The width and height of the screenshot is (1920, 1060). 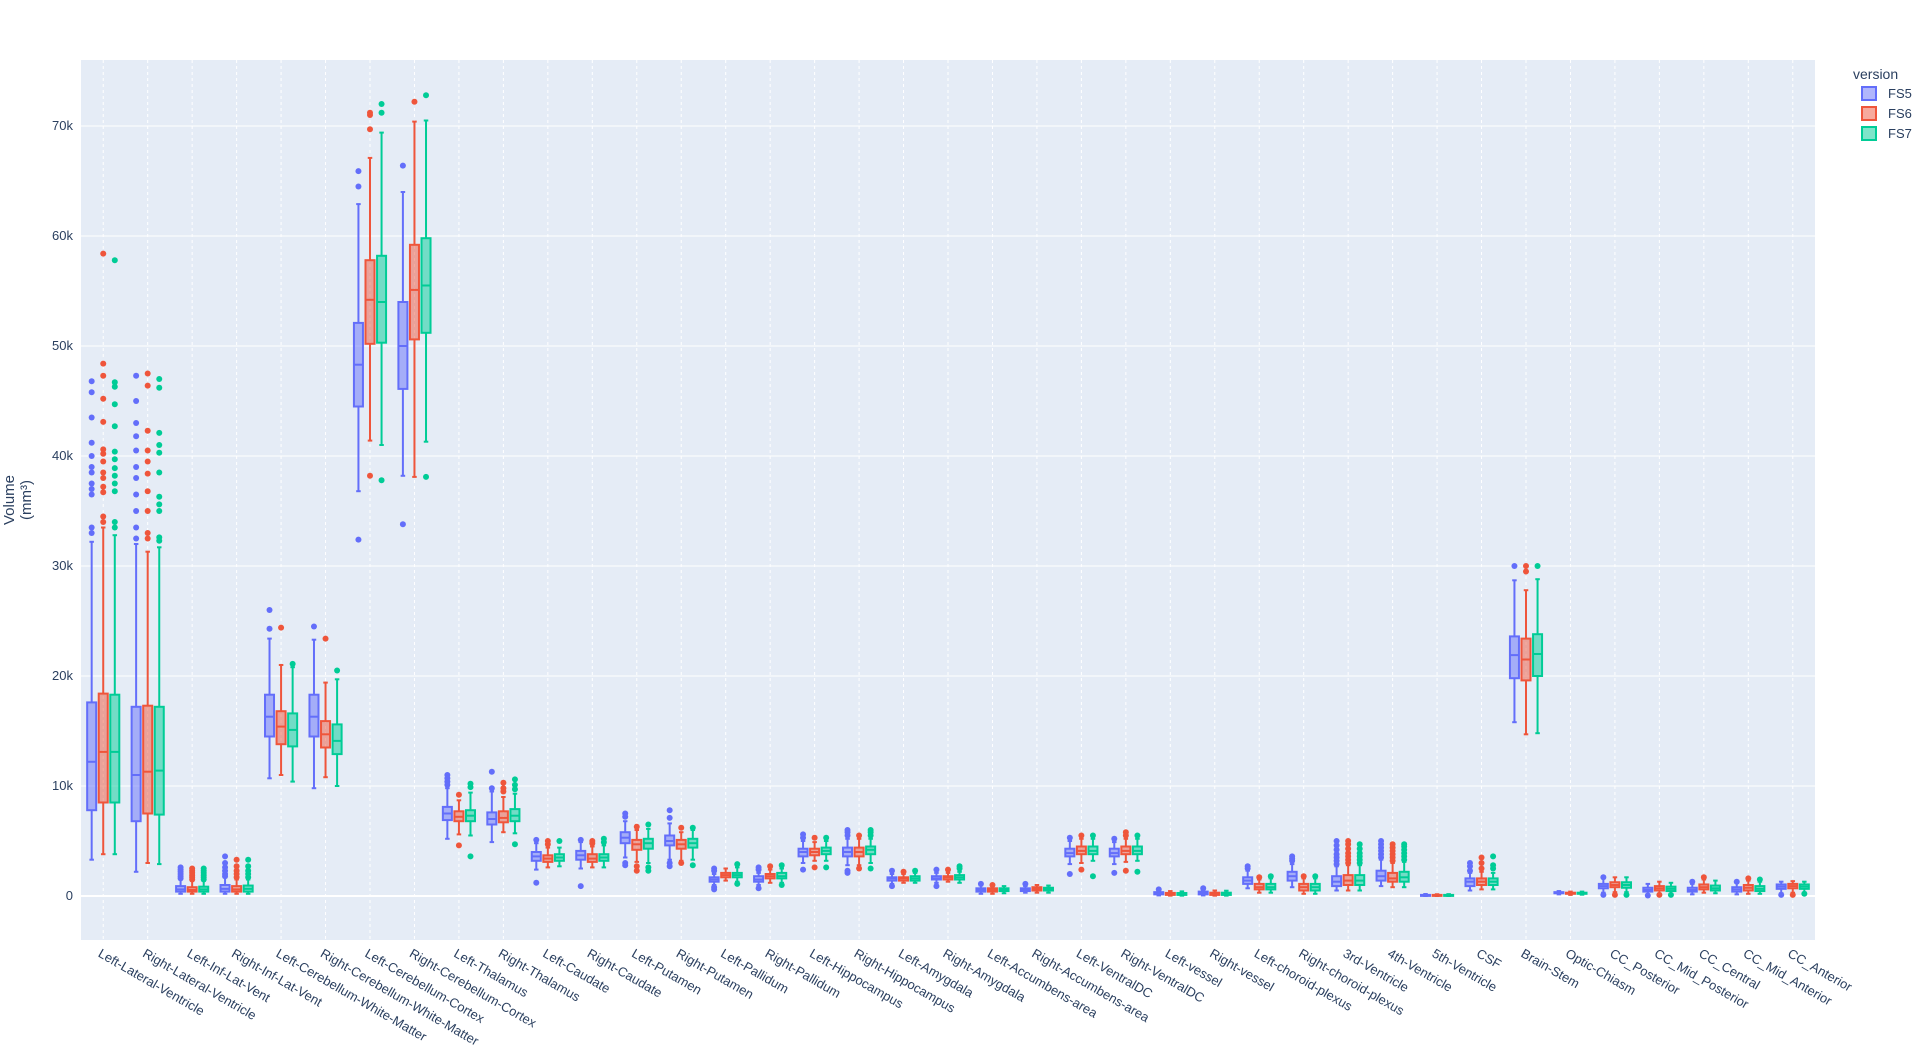 I want to click on legend-swatch, so click(x=1869, y=113).